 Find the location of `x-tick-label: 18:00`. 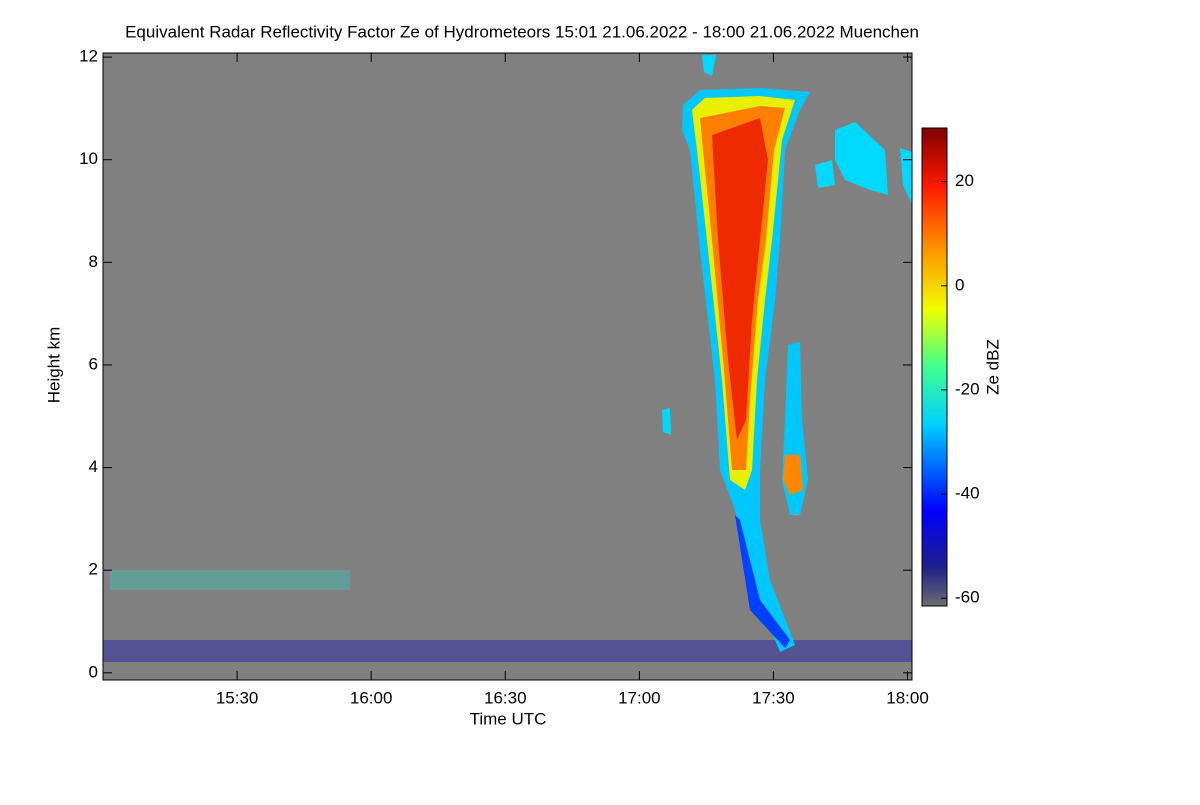

x-tick-label: 18:00 is located at coordinates (907, 697).